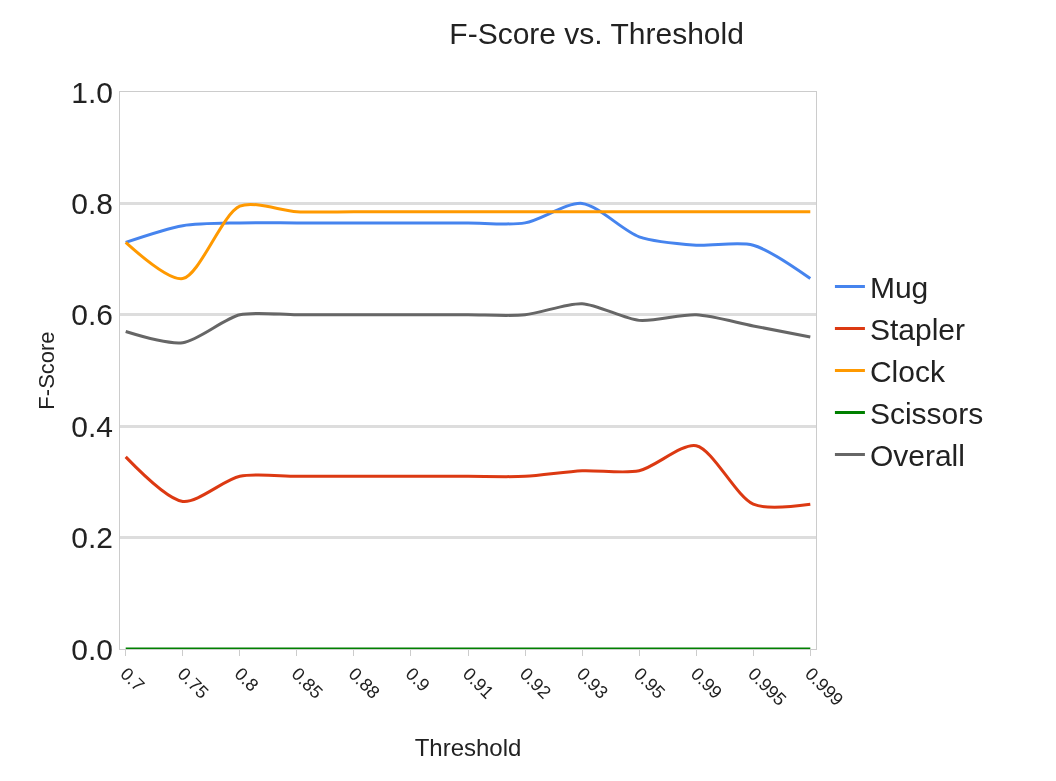 The height and width of the screenshot is (781, 1056). I want to click on line-series, so click(468, 323).